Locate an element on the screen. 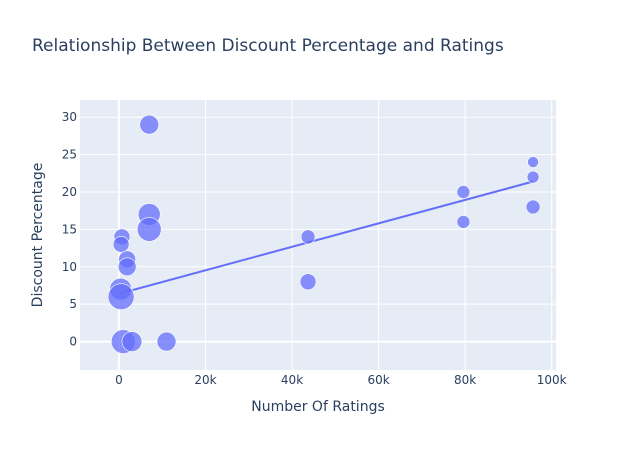 This screenshot has height=454, width=636. y-tick-label: 10 is located at coordinates (69, 267).